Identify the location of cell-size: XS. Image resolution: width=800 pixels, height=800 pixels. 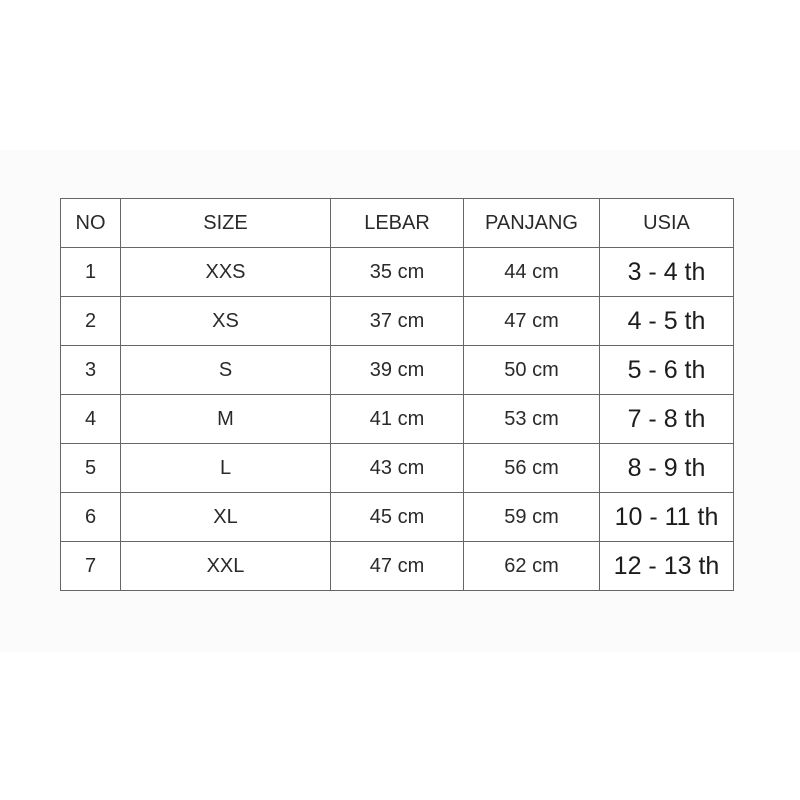
(225, 321).